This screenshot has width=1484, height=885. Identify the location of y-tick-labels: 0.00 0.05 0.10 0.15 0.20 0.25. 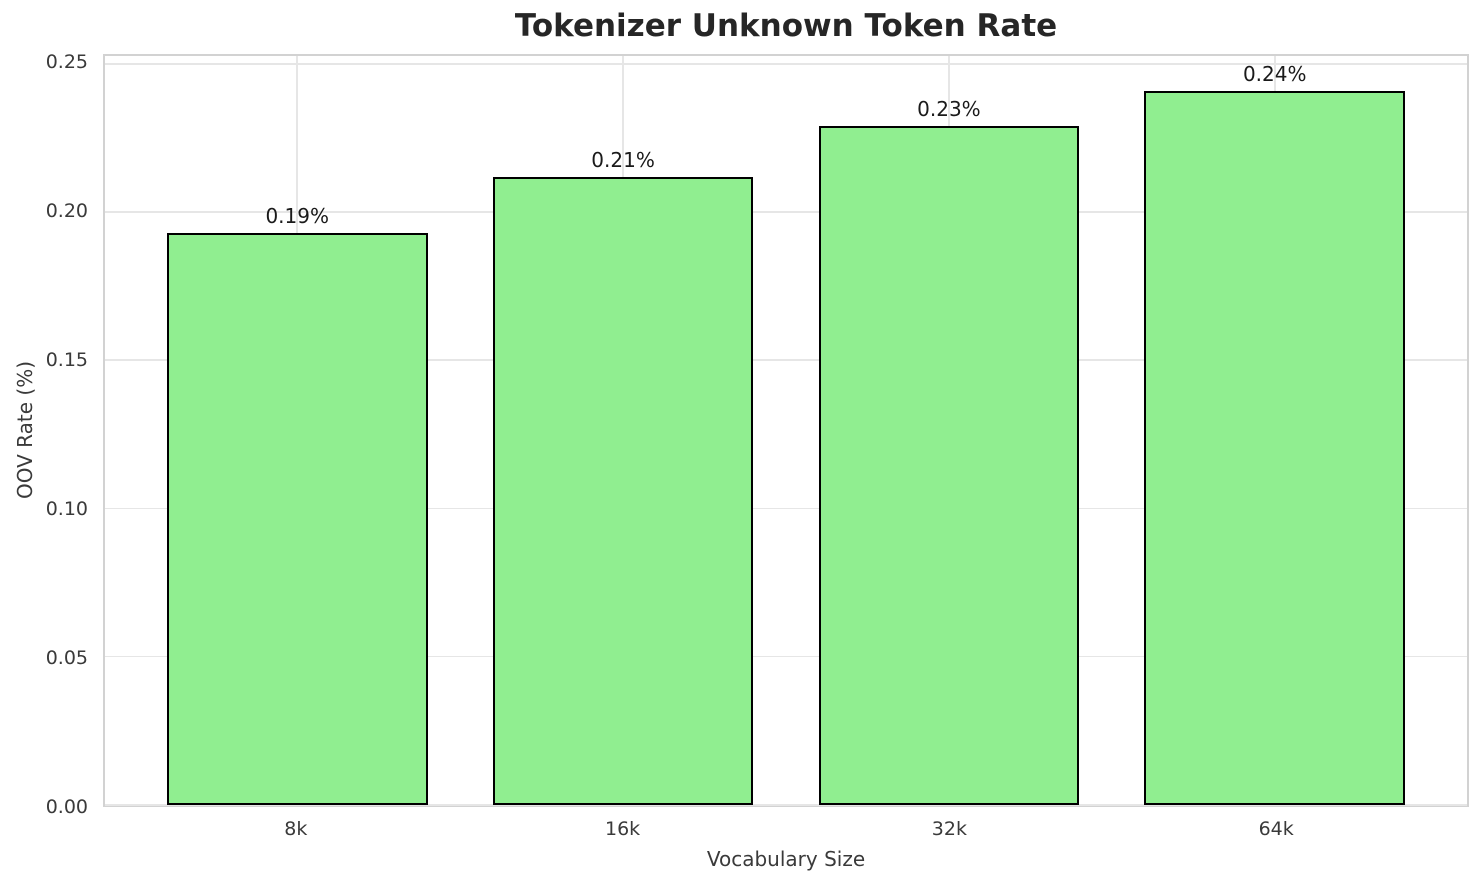
(44, 434).